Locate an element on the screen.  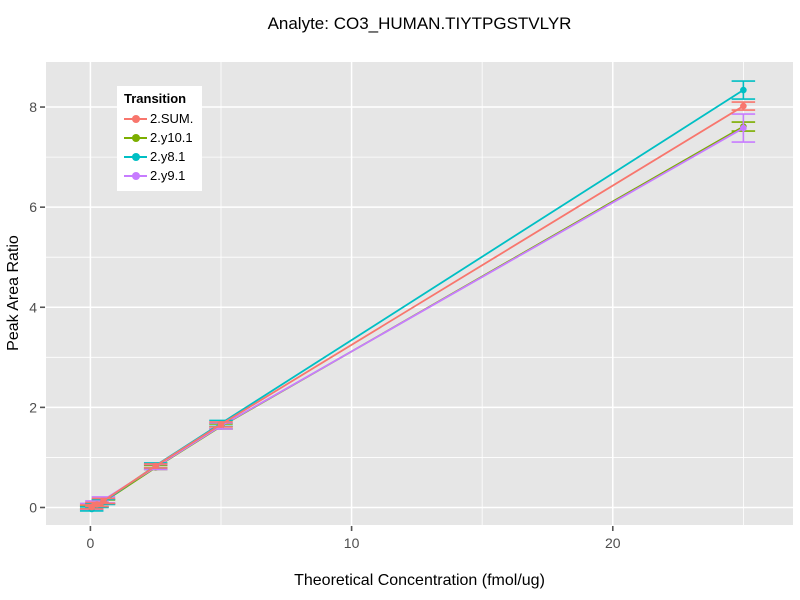
legend-items: 2.SUM. 2.y10.1 2.y8.1 2.y9.1 is located at coordinates (158, 147).